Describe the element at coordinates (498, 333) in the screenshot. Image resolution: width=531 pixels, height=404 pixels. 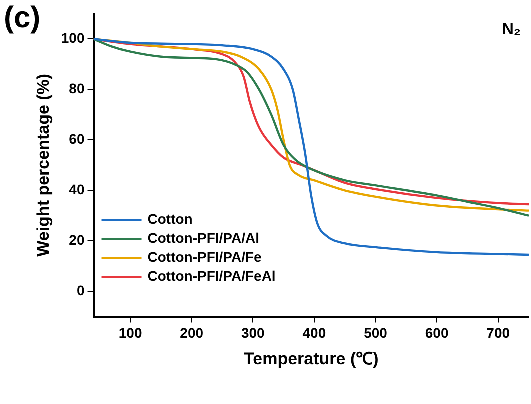
I see `x-tick-label: 700` at that location.